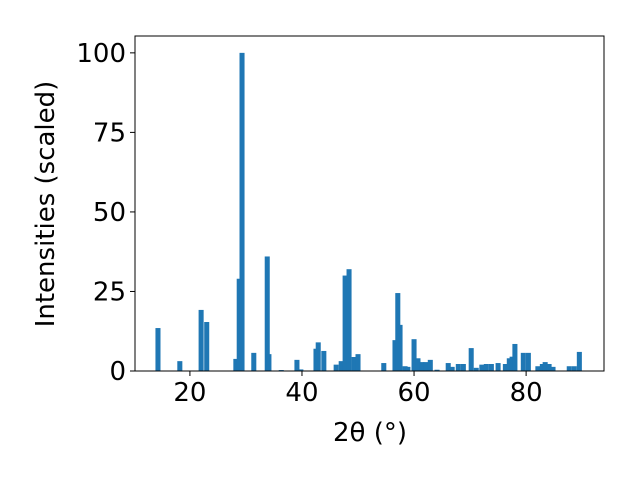 The height and width of the screenshot is (480, 640). Describe the element at coordinates (109, 213) in the screenshot. I see `y-tick-label: 50` at that location.